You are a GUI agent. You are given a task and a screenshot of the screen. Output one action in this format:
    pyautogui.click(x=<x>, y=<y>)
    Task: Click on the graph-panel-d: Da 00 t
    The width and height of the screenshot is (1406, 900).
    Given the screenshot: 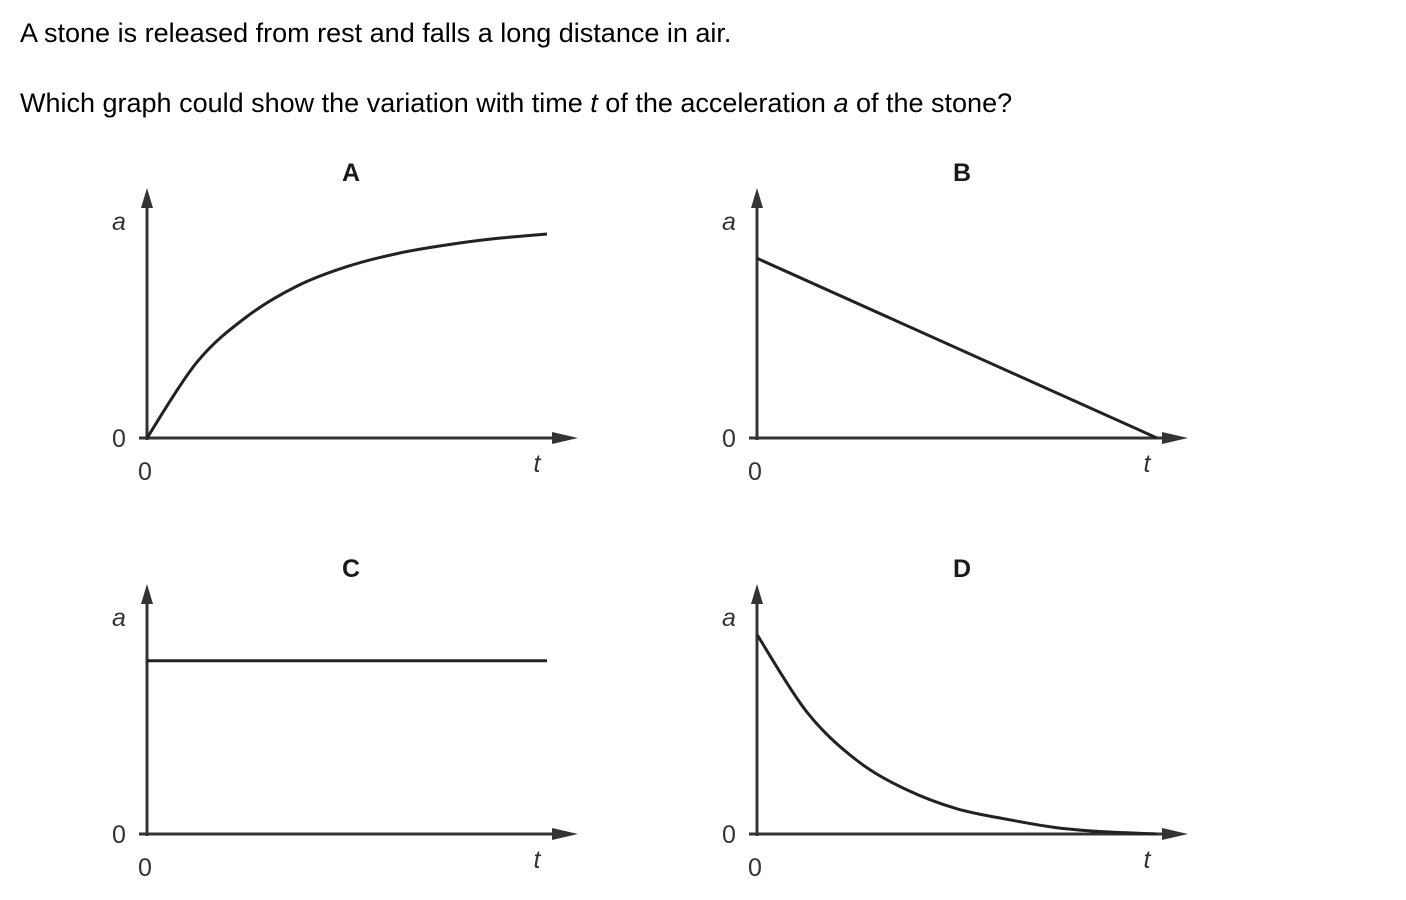 What is the action you would take?
    pyautogui.click(x=955, y=718)
    